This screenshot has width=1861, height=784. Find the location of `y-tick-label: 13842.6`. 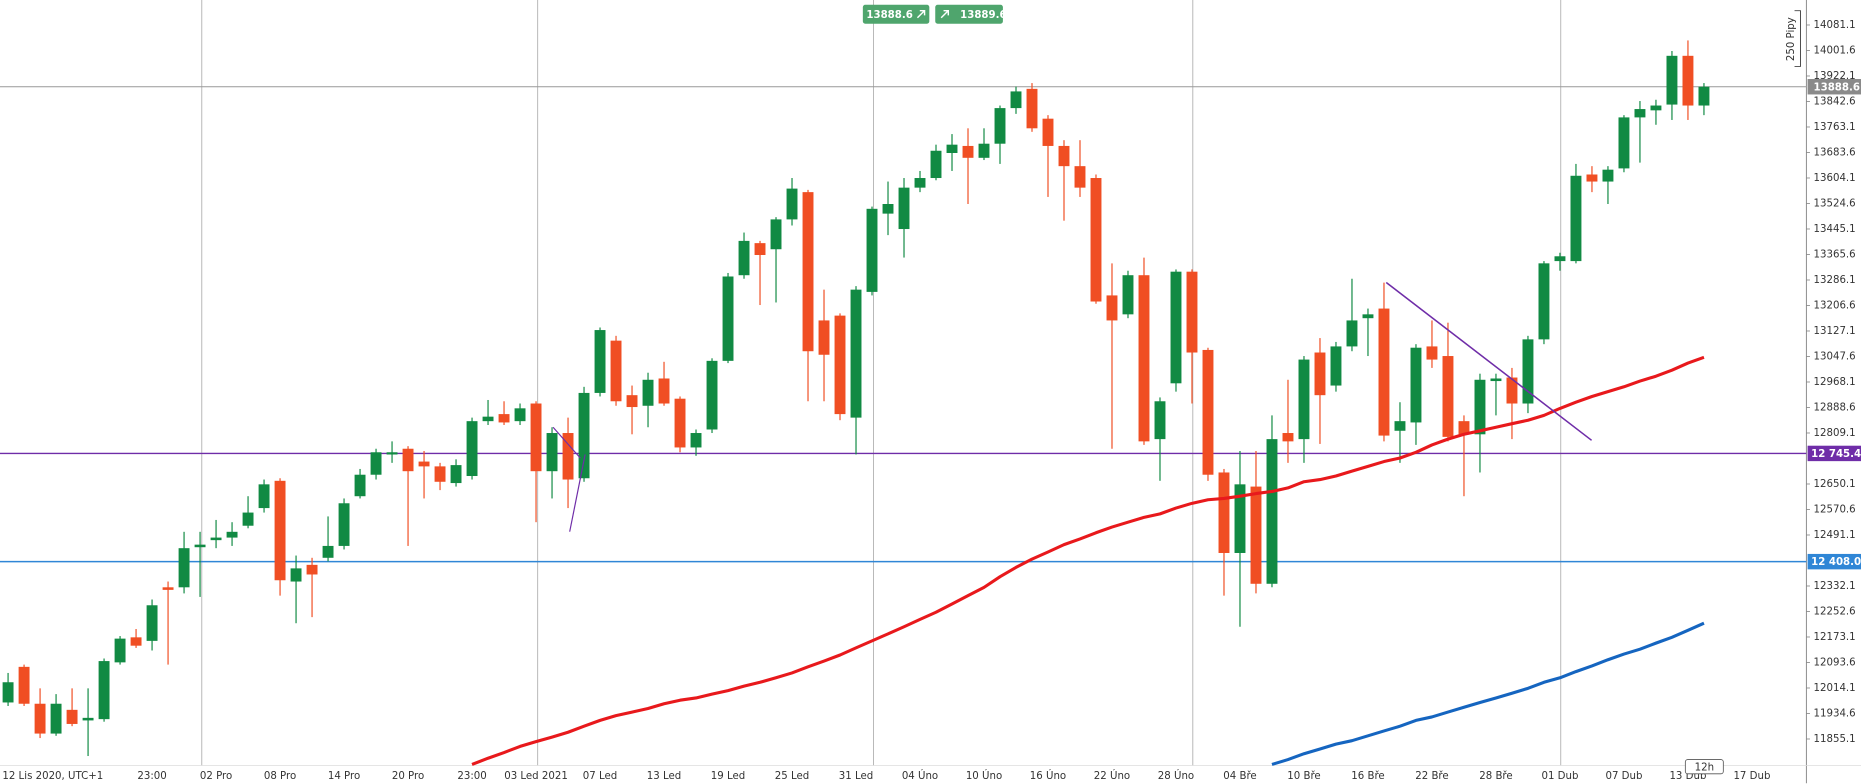

y-tick-label: 13842.6 is located at coordinates (1835, 101).